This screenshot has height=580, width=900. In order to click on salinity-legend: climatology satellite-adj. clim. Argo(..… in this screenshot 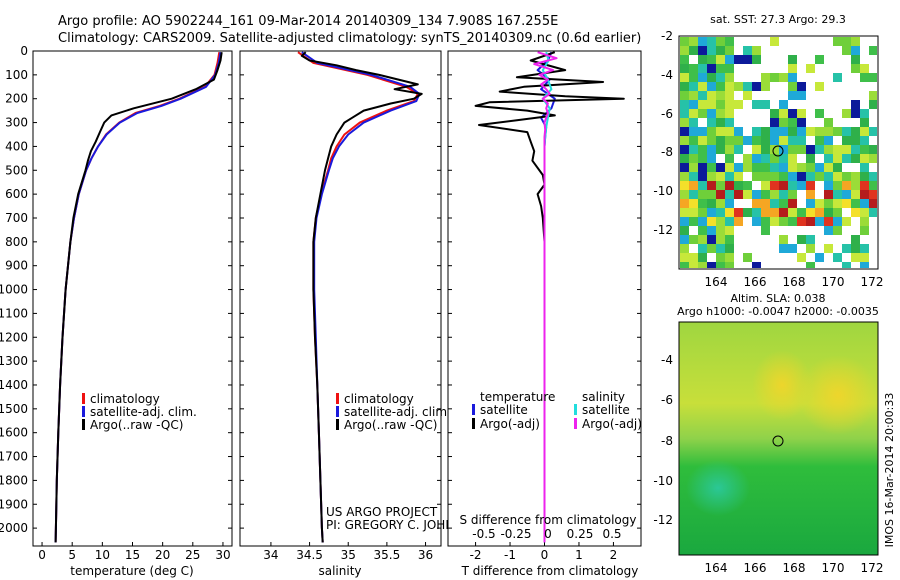, I will do `click(393, 412)`.